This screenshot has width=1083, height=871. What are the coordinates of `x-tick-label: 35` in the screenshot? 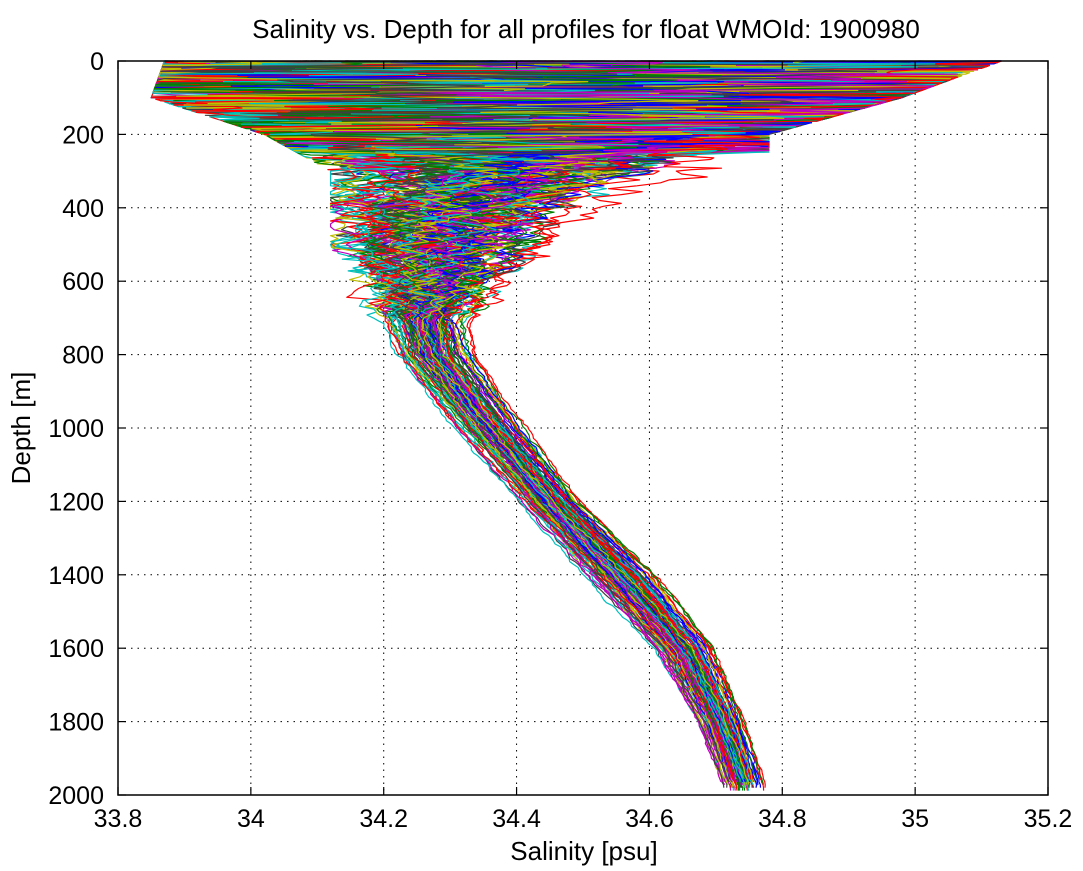 It's located at (915, 819).